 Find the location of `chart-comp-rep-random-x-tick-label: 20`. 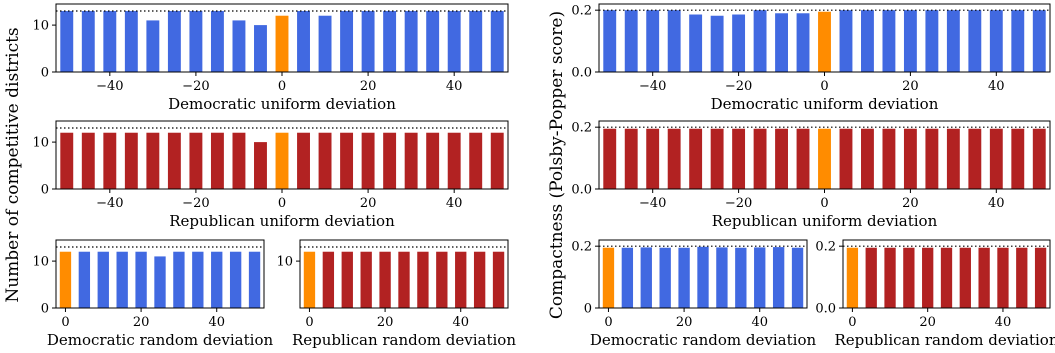

chart-comp-rep-random-x-tick-label: 20 is located at coordinates (385, 322).